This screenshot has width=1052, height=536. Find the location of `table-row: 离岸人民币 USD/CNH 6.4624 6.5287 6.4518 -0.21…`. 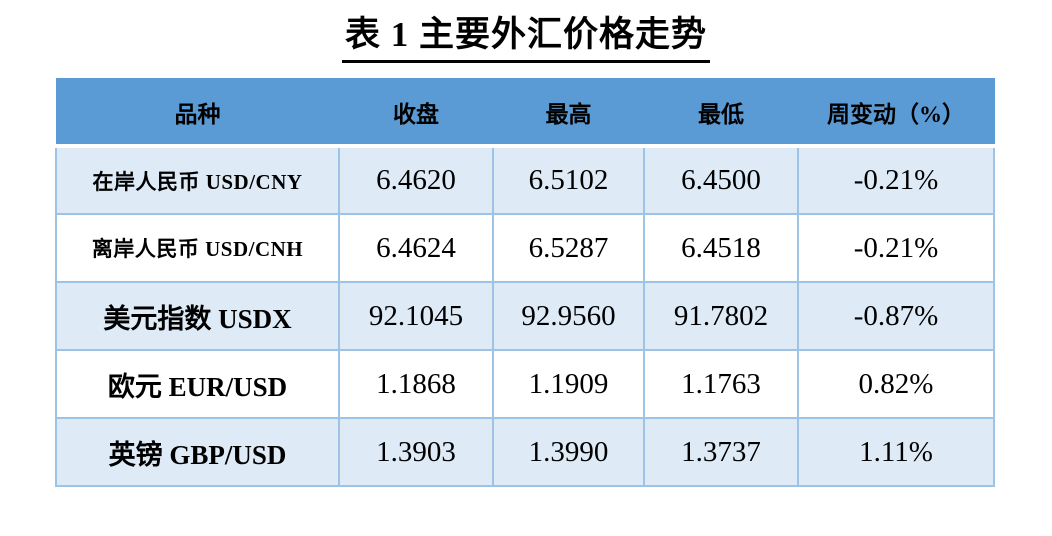

table-row: 离岸人民币 USD/CNH 6.4624 6.5287 6.4518 -0.21… is located at coordinates (525, 248).